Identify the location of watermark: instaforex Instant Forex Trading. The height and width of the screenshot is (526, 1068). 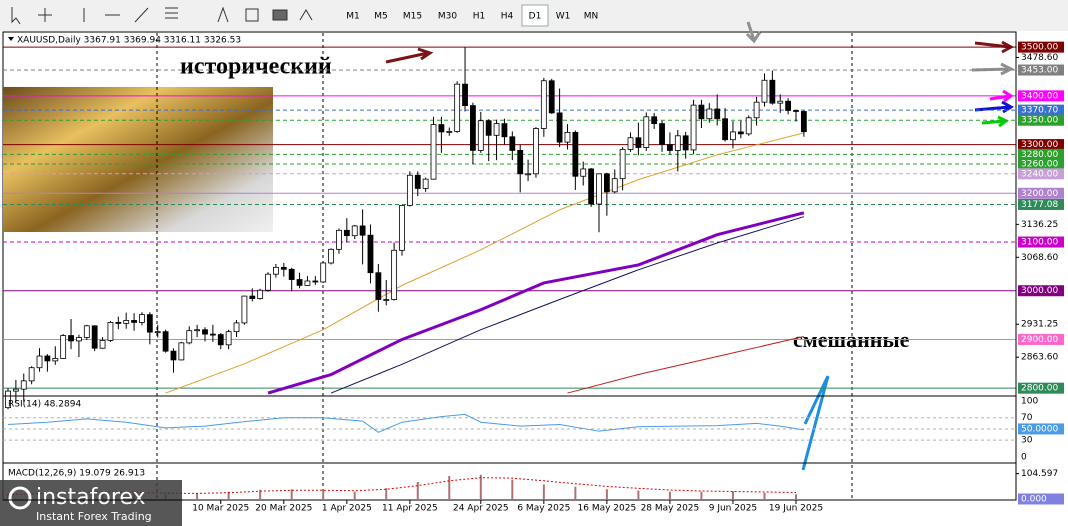
(91, 503).